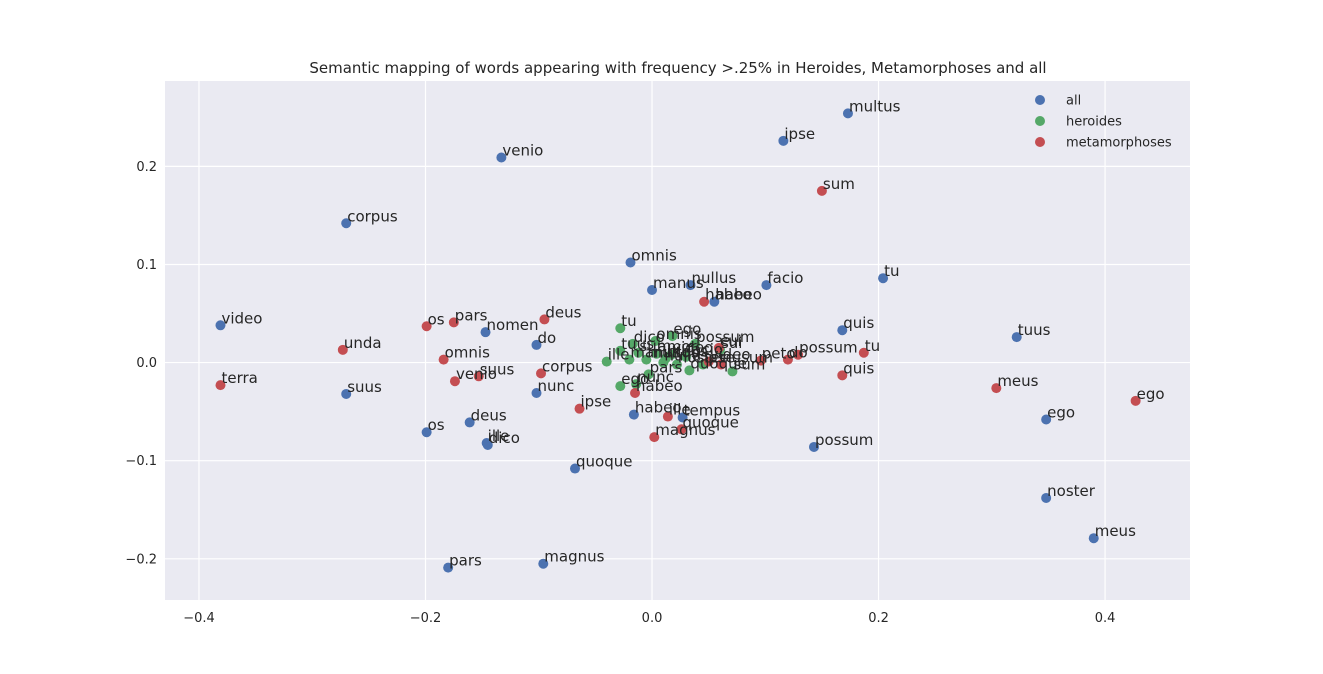 This screenshot has width=1323, height=674. I want to click on point-label: unda, so click(363, 343).